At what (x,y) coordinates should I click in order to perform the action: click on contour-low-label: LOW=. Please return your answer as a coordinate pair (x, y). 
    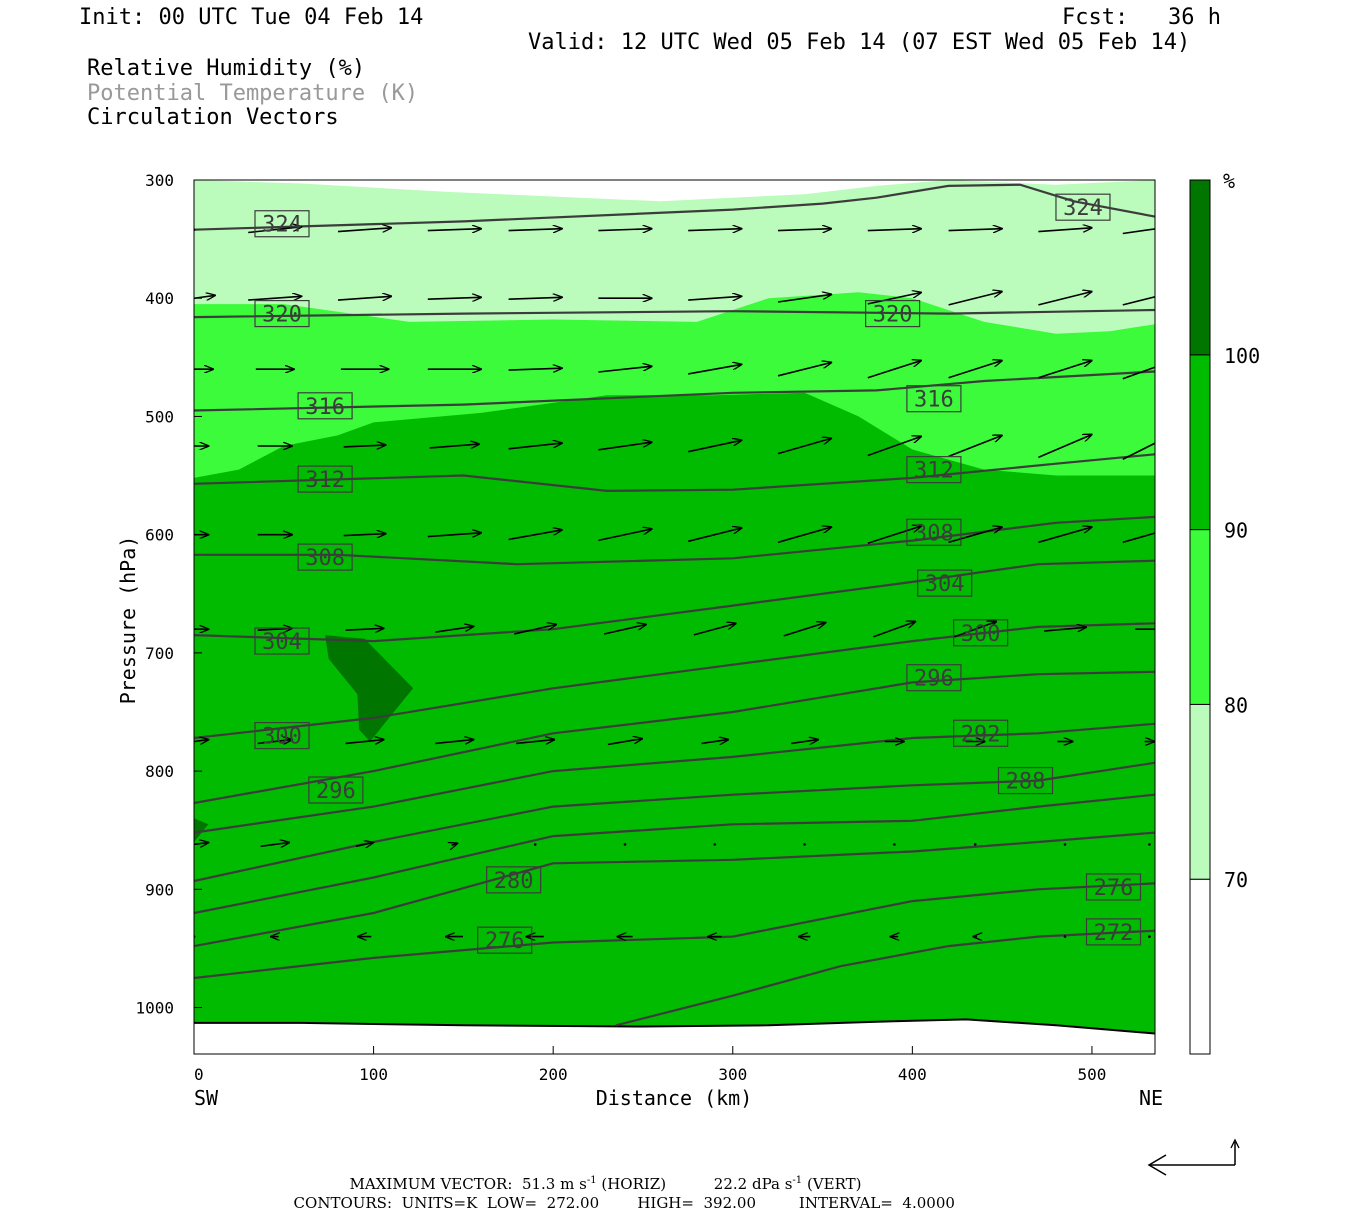
    Looking at the image, I should click on (512, 1203).